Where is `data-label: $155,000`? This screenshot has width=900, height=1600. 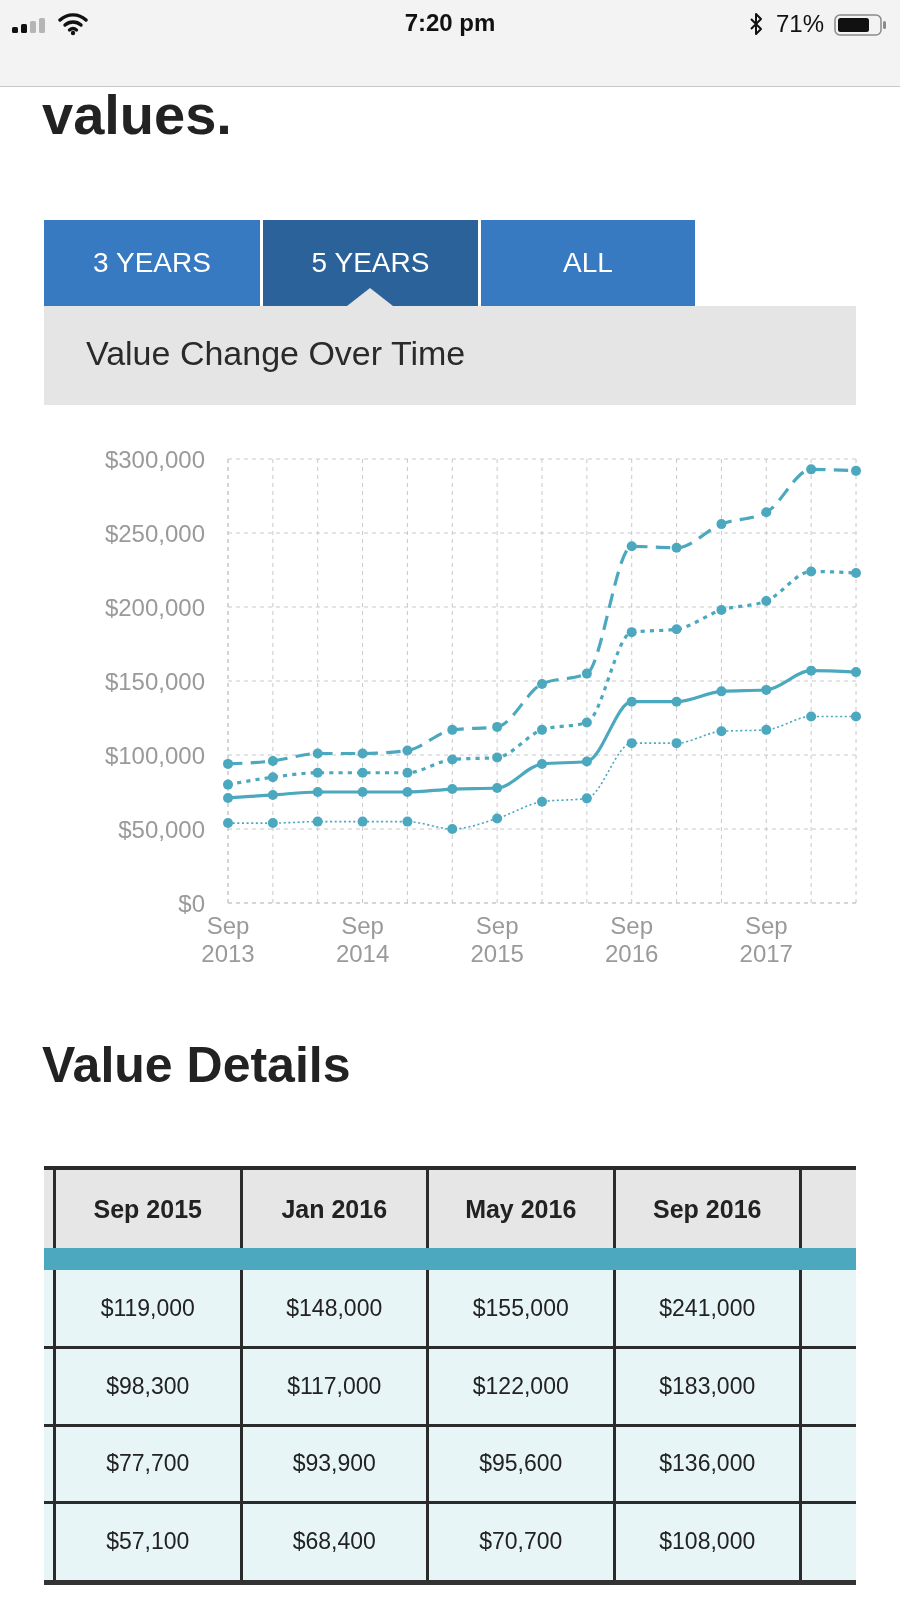 data-label: $155,000 is located at coordinates (520, 1309).